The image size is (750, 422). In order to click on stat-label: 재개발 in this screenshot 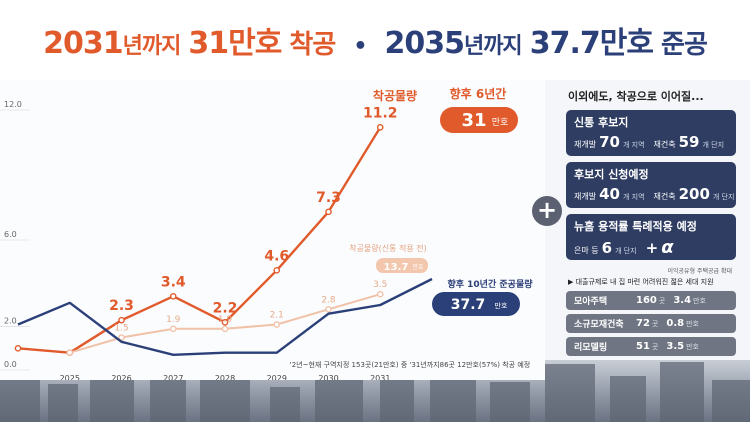, I will do `click(585, 144)`.